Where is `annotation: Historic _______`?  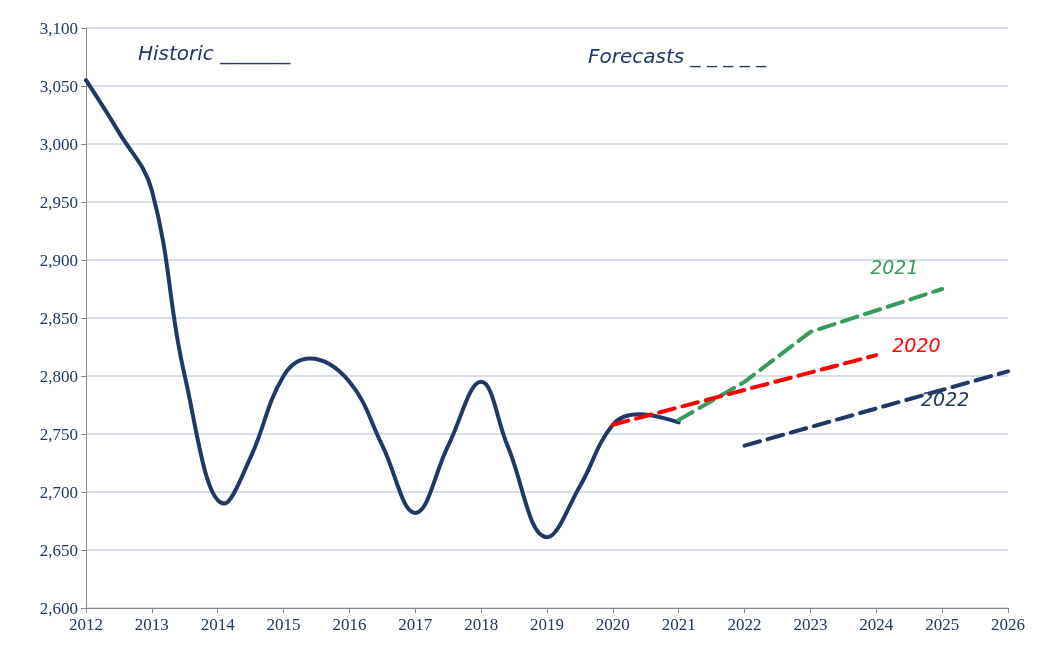
annotation: Historic _______ is located at coordinates (215, 53).